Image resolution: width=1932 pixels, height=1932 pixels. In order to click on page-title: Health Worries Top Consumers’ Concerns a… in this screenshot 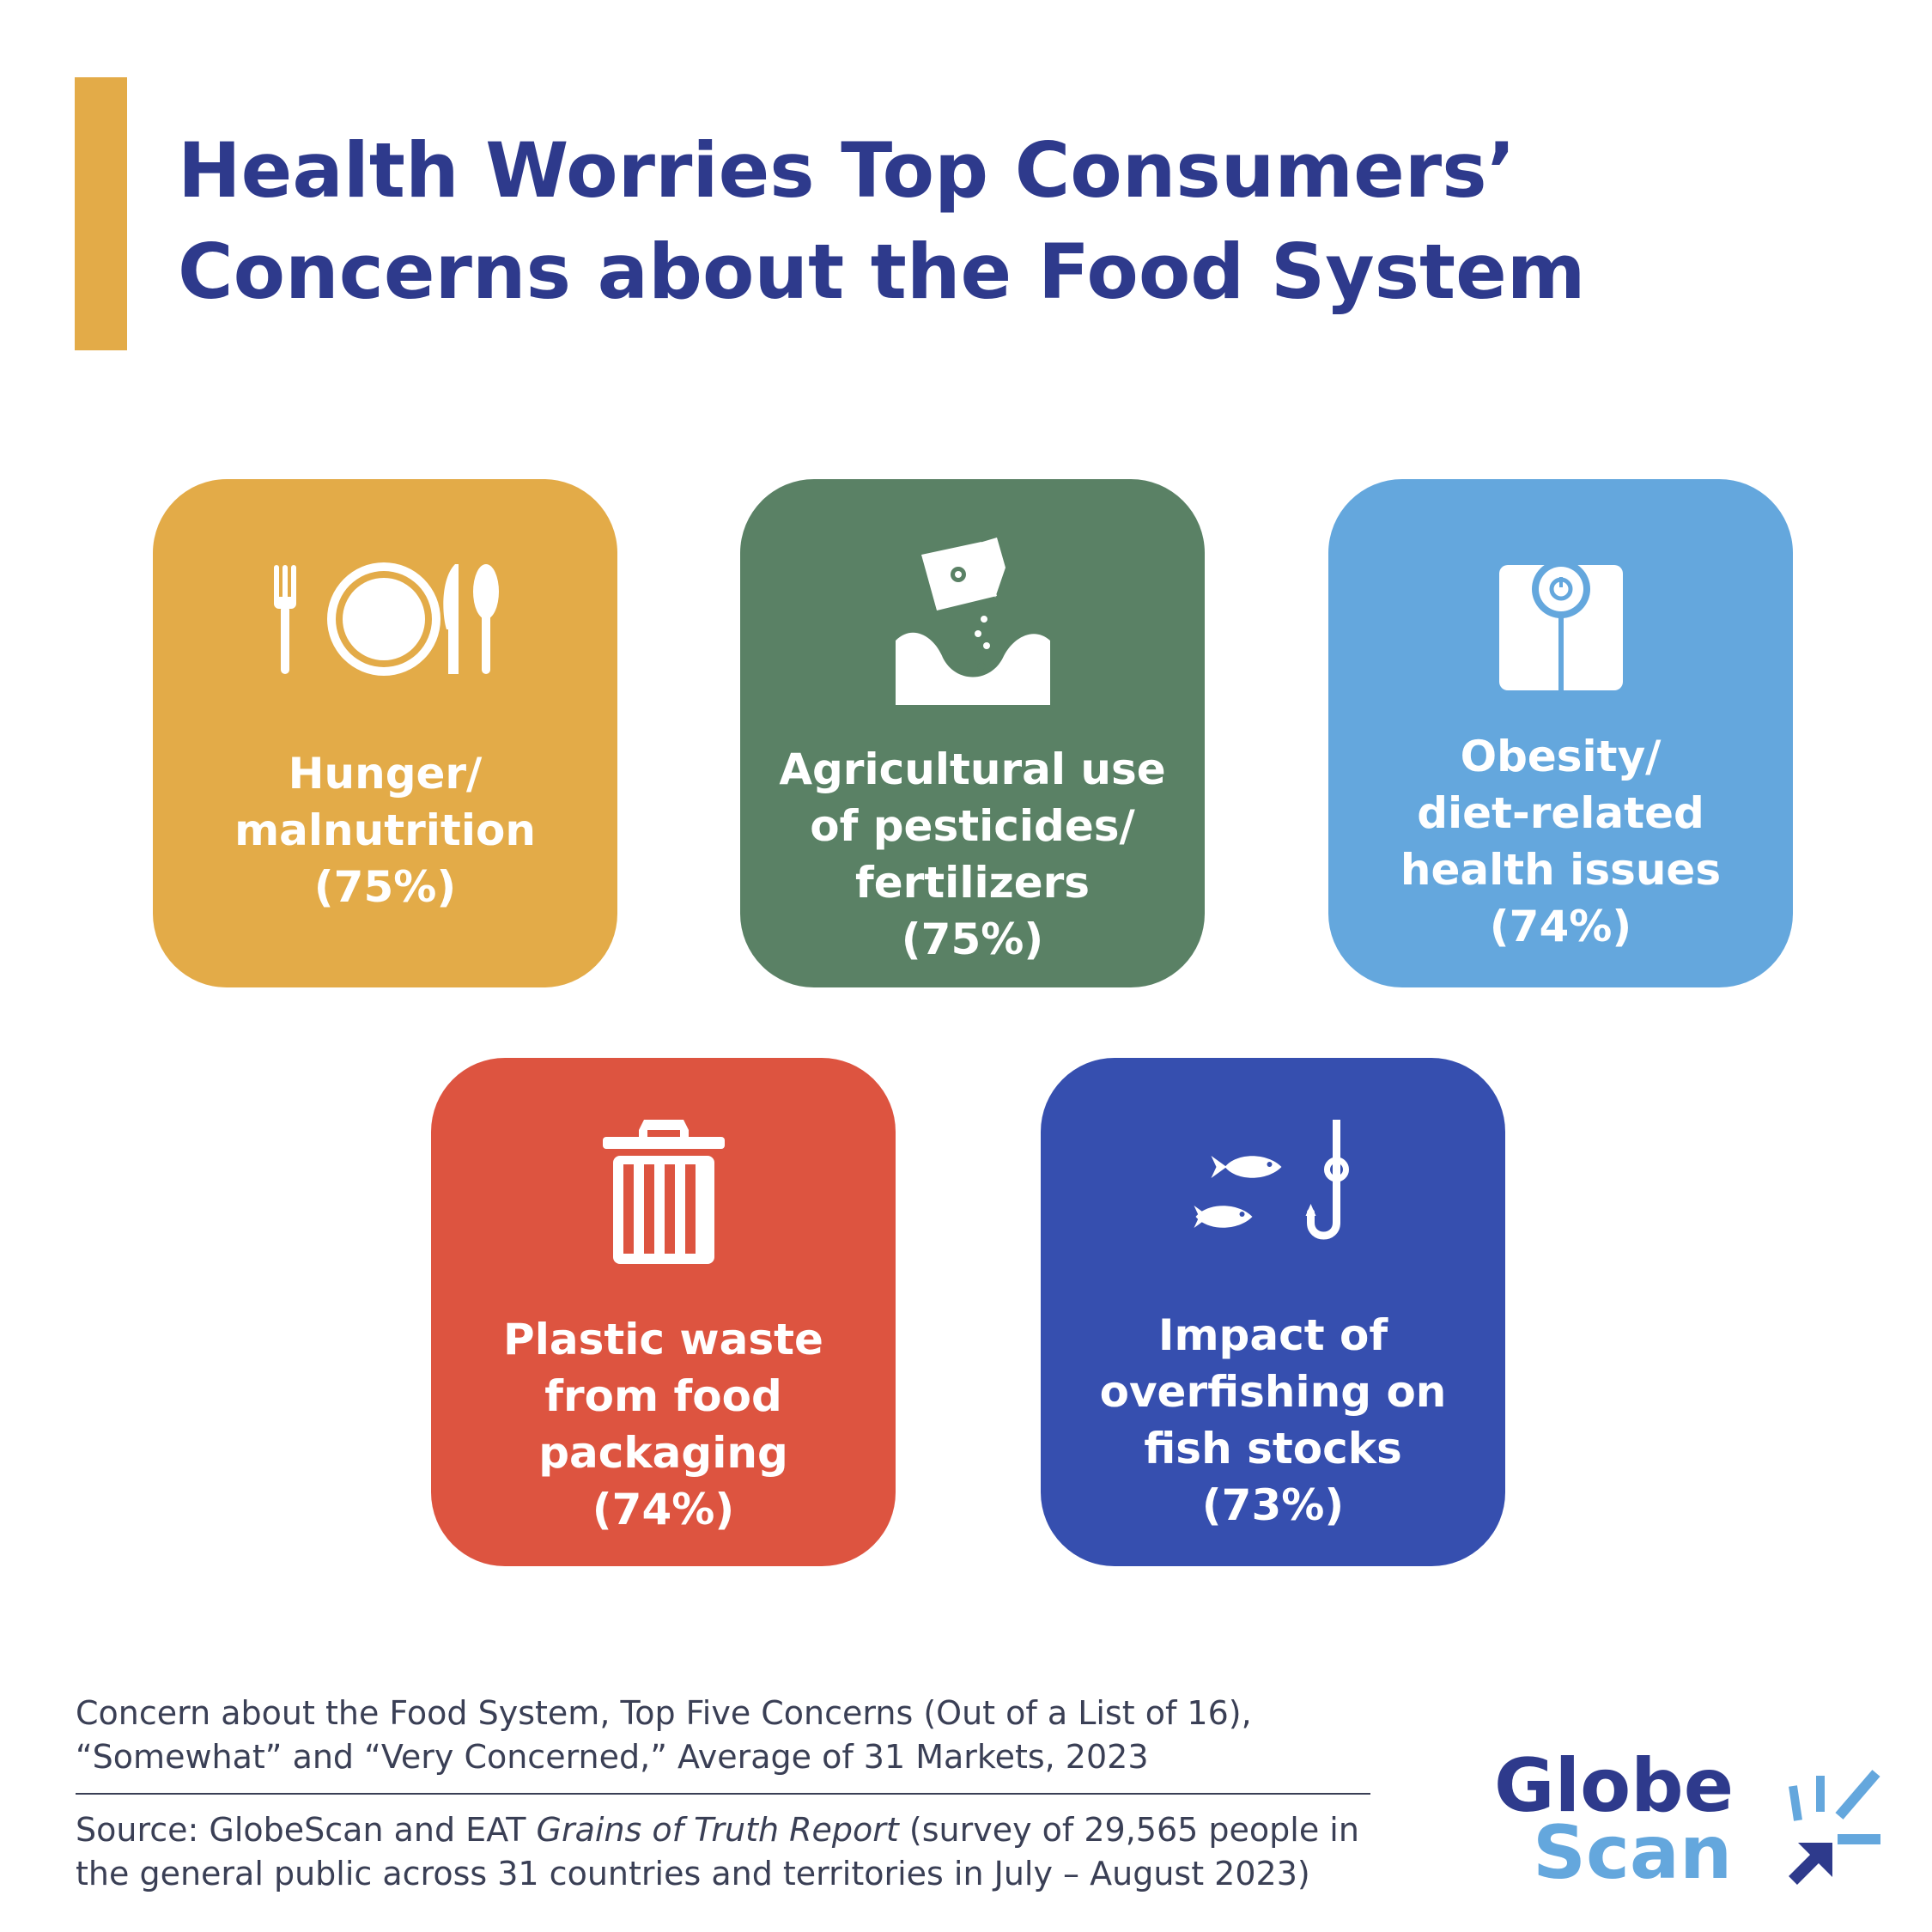, I will do `click(994, 221)`.